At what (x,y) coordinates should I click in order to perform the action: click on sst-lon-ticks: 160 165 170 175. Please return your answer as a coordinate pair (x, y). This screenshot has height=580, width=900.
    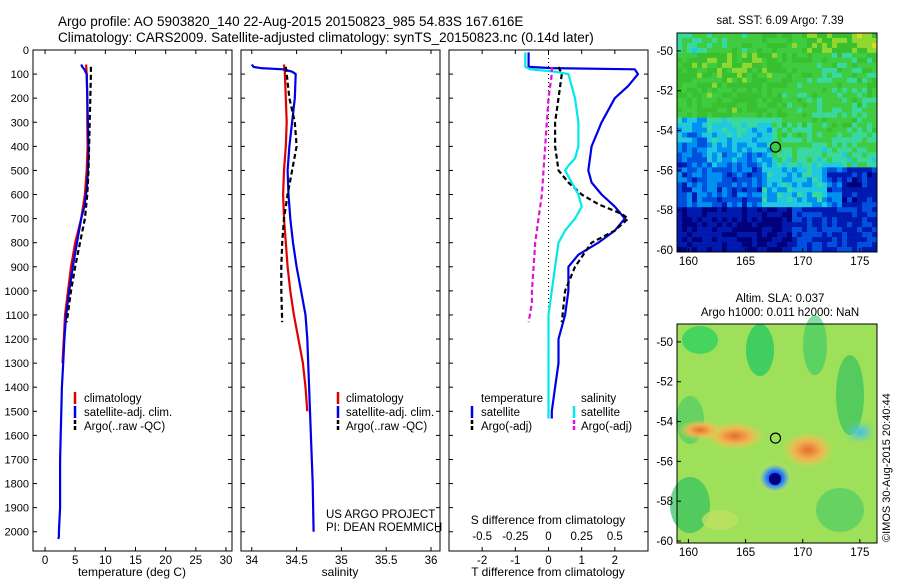
    Looking at the image, I should click on (774, 258).